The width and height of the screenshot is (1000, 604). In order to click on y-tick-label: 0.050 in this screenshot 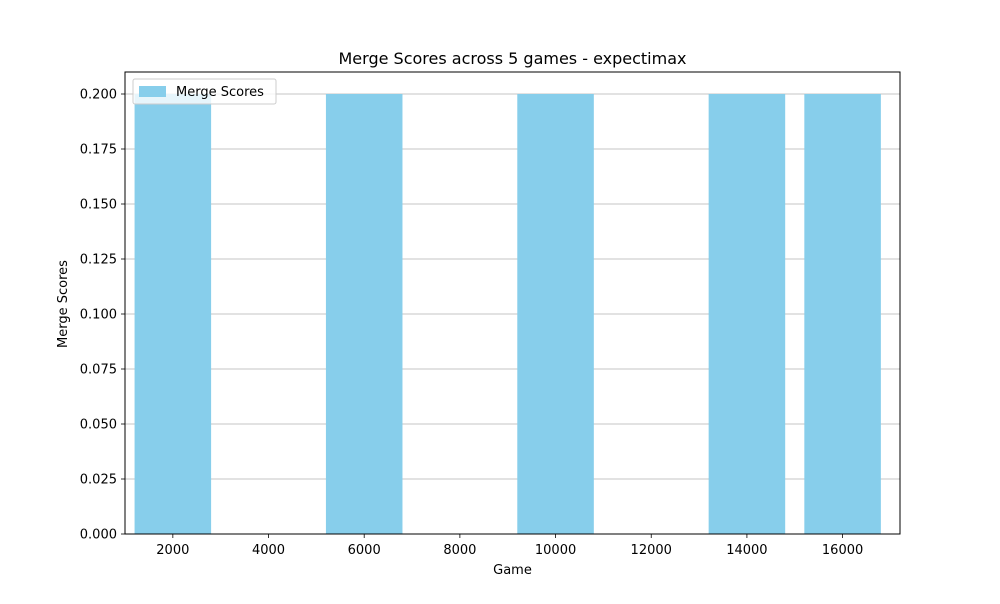, I will do `click(98, 425)`.